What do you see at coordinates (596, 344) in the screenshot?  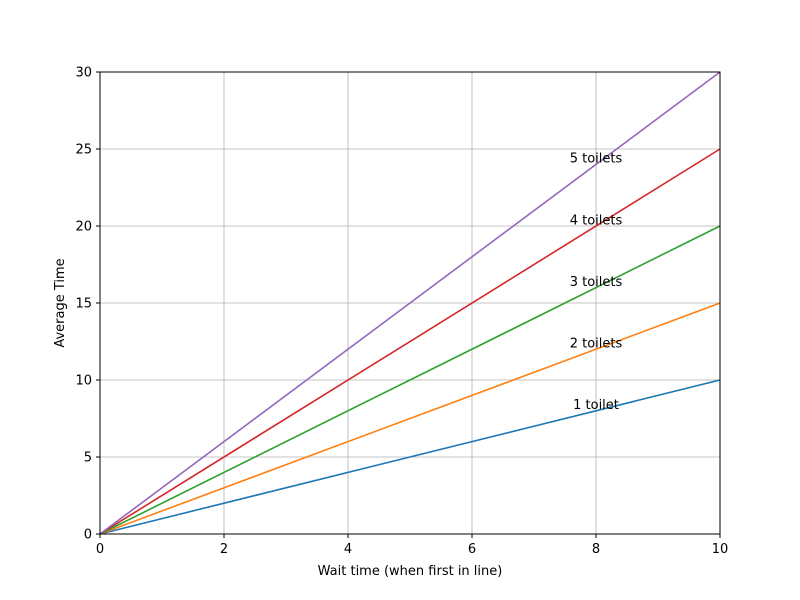 I see `annotation-2: 2 toilets` at bounding box center [596, 344].